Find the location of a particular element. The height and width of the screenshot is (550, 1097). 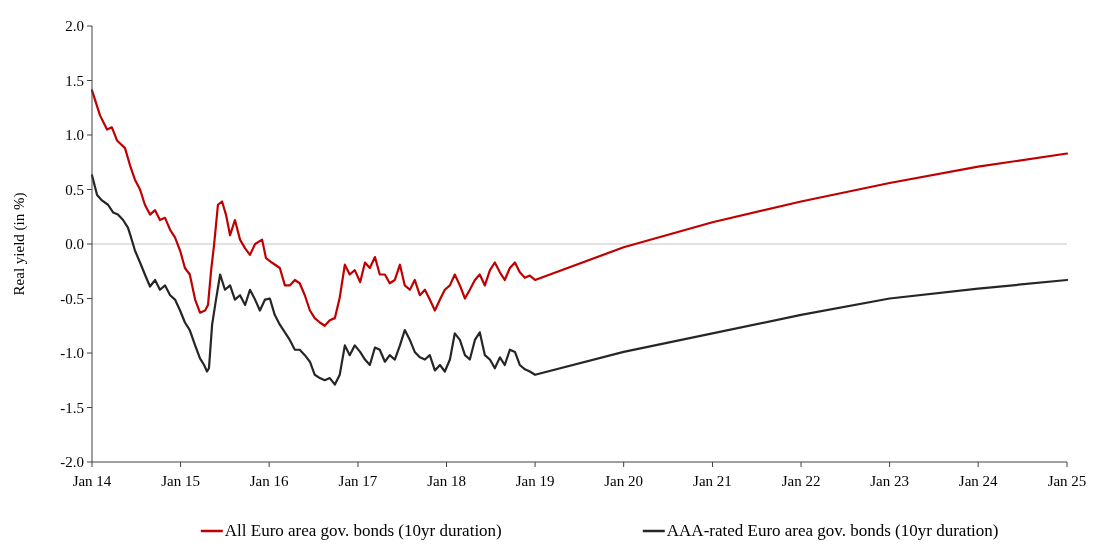

x-tick-label: Jan 23 is located at coordinates (889, 481).